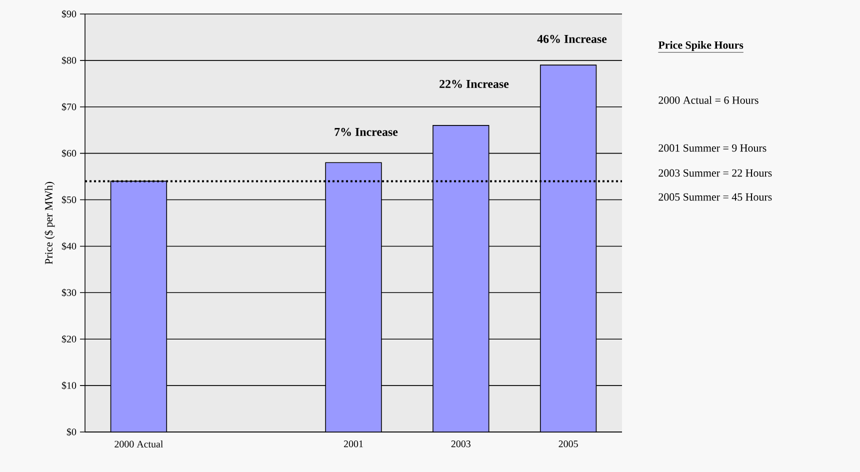  I want to click on y-tick-label: $0, so click(71, 432).